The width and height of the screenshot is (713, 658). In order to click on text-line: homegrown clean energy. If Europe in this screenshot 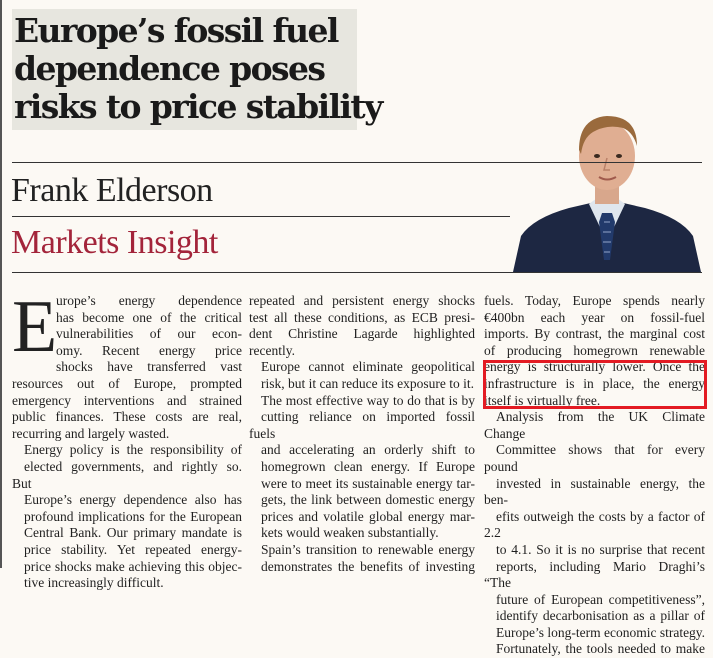, I will do `click(368, 466)`.